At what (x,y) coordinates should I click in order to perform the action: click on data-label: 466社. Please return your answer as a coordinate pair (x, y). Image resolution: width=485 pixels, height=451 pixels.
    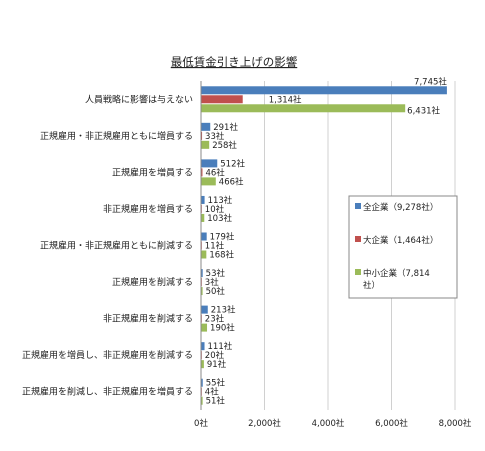
    Looking at the image, I should click on (231, 181).